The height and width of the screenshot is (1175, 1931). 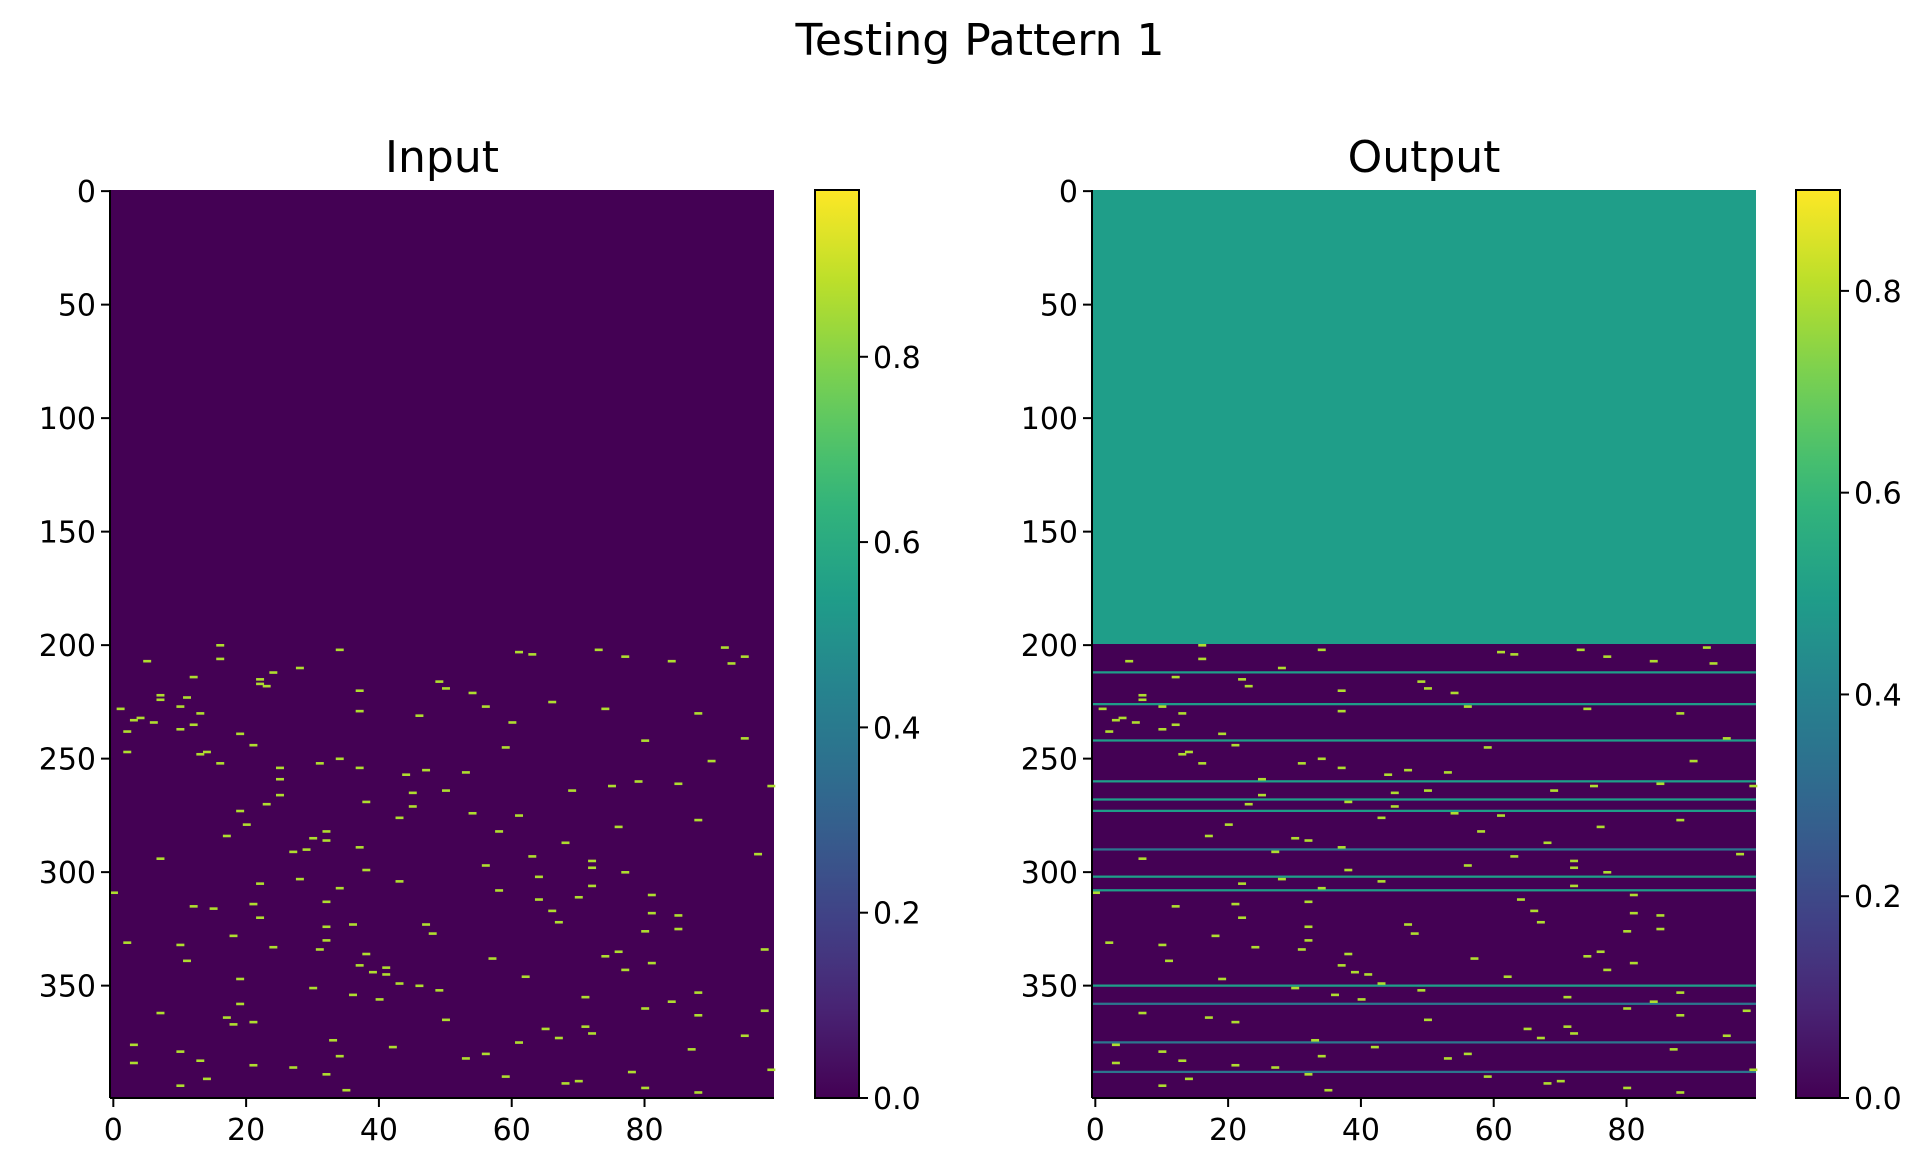 I want to click on y-tick-label: 200, so click(x=67, y=646).